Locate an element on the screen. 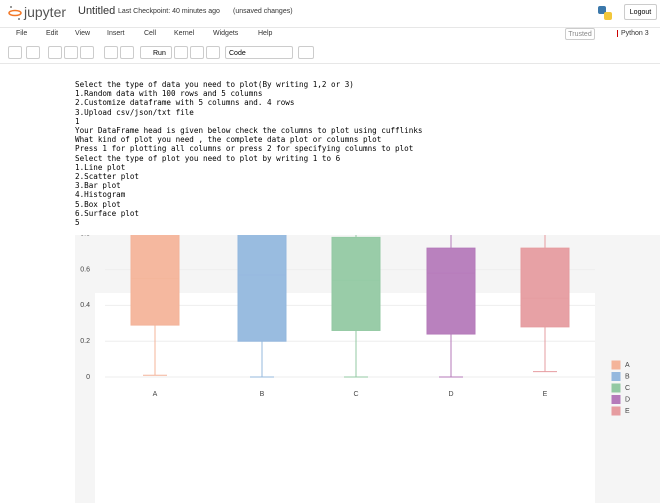 This screenshot has width=660, height=503. y-tick-label: 0.8 is located at coordinates (85, 236).